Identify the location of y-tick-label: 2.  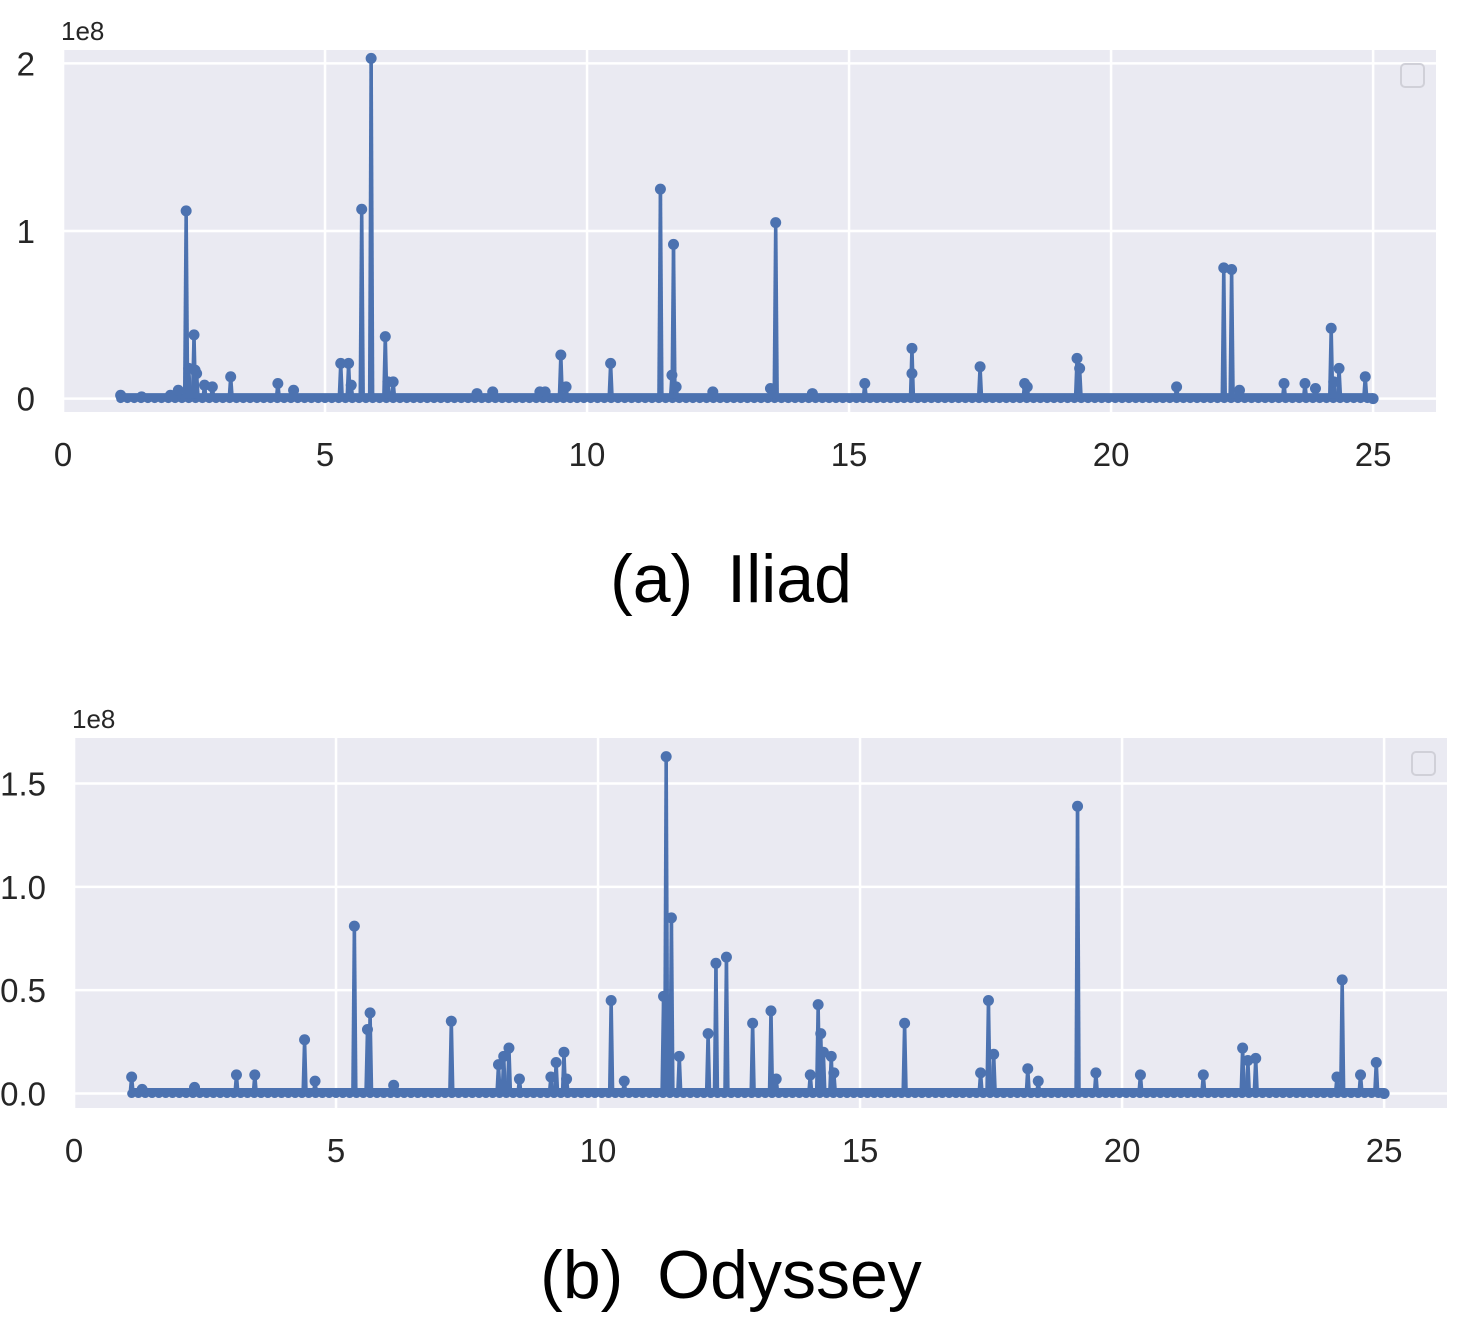
(26, 63).